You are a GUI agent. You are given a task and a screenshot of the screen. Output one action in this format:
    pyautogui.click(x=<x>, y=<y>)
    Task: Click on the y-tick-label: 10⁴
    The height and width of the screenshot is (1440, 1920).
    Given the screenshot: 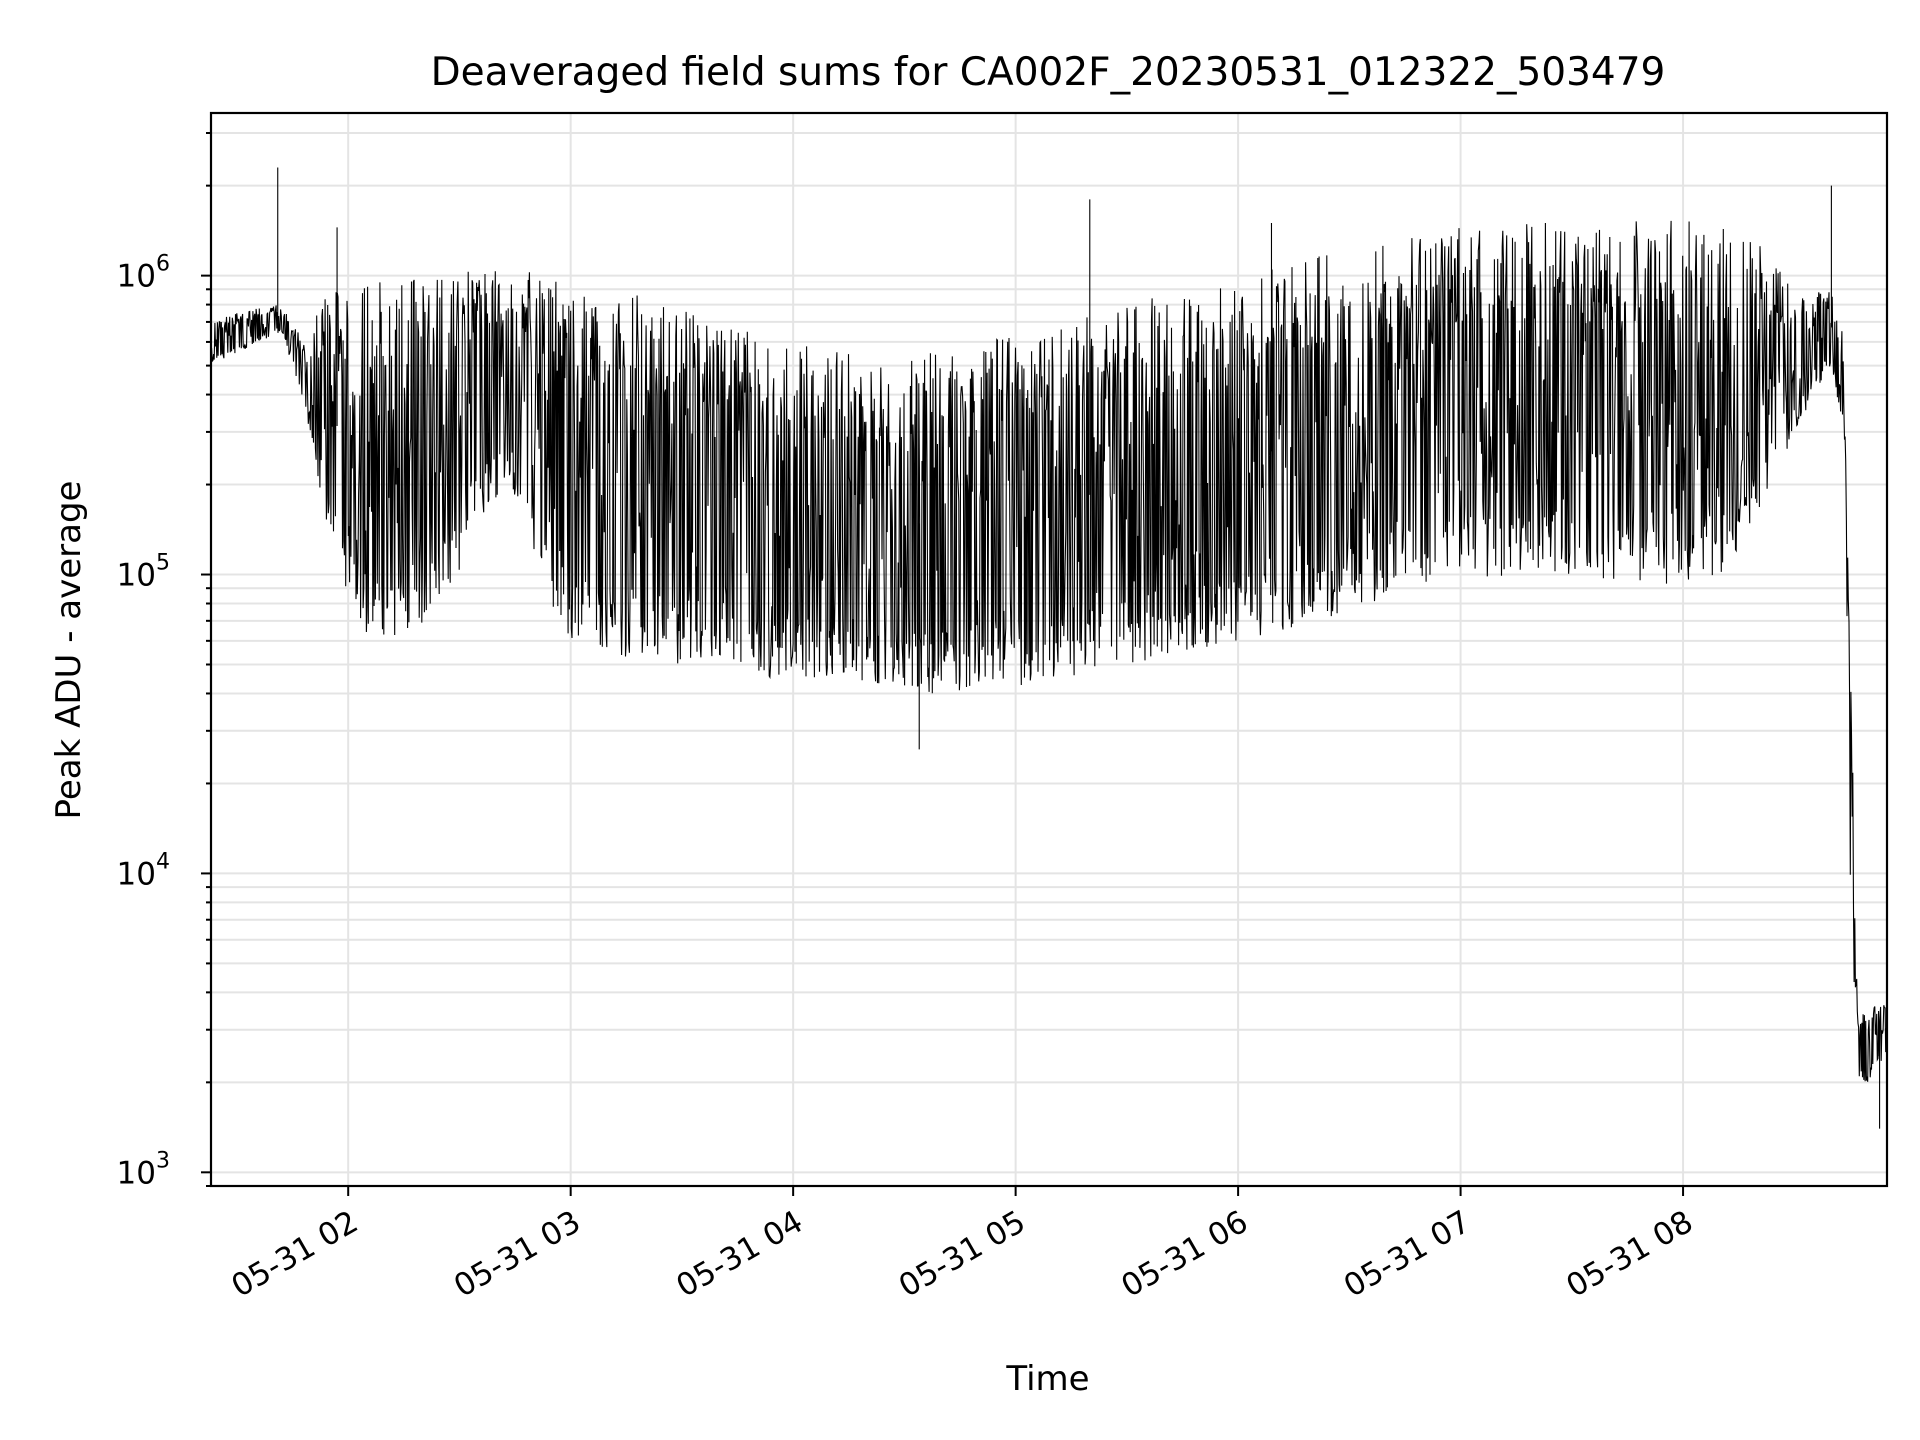 What is the action you would take?
    pyautogui.click(x=143, y=870)
    